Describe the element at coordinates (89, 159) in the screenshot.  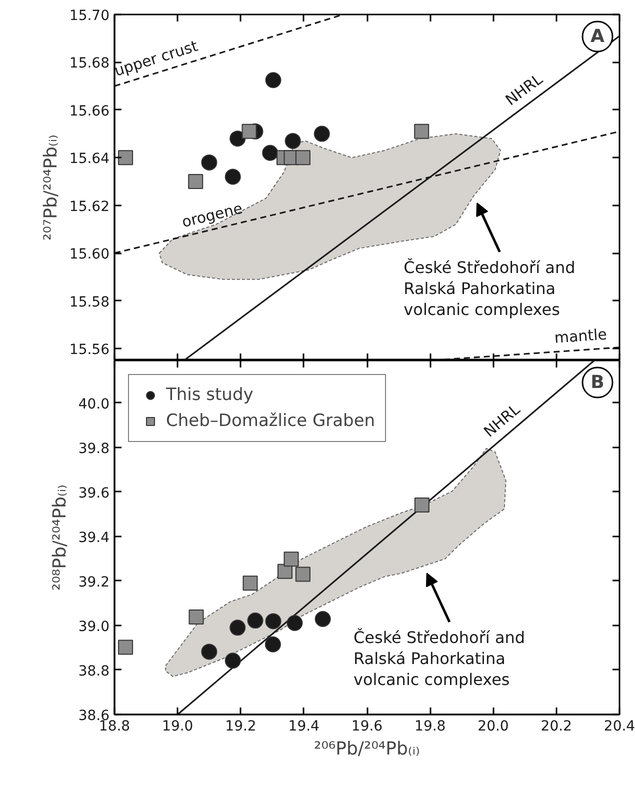
I see `y-tick-label: 15.64` at that location.